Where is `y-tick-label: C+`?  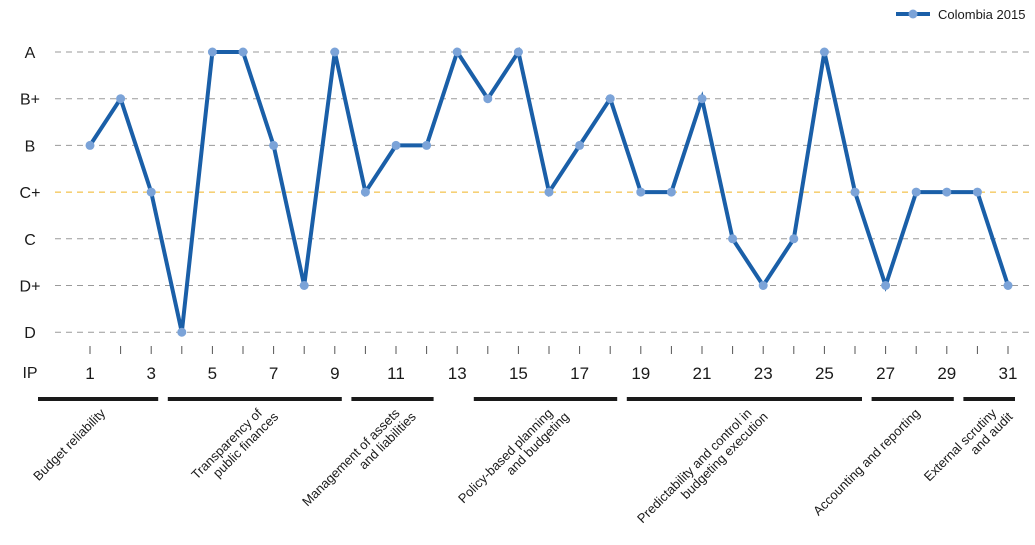 y-tick-label: C+ is located at coordinates (30, 193).